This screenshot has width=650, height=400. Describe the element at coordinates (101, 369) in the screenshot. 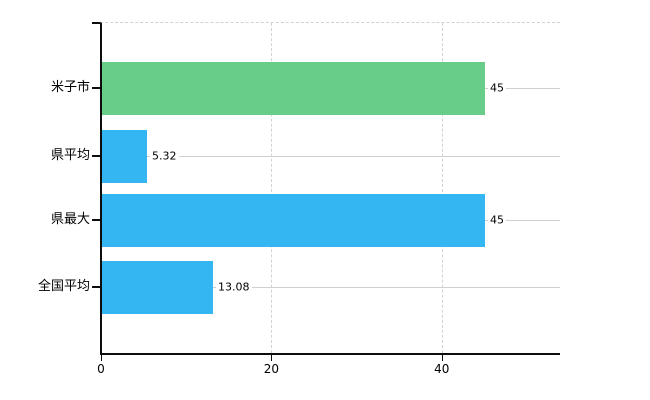

I see `x-axis-tick-label: 0` at that location.